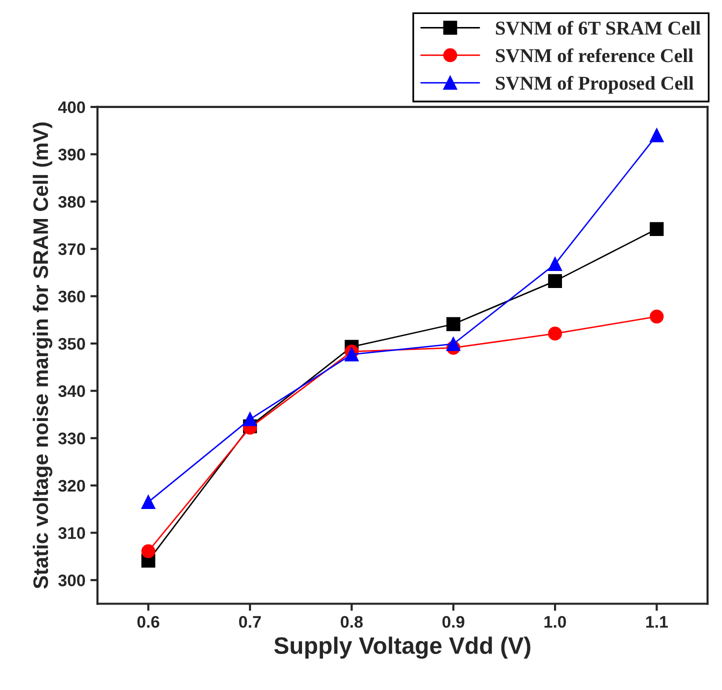  Describe the element at coordinates (42, 355) in the screenshot. I see `y-axis-title: Static voltage noise margin for SRAM Cell (mV)` at that location.